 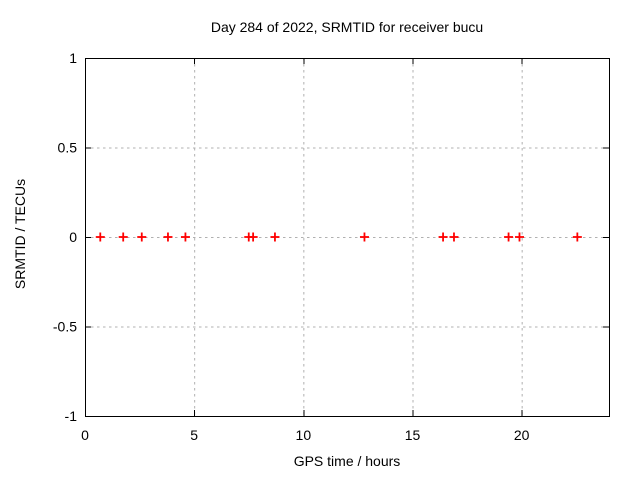 What do you see at coordinates (347, 461) in the screenshot?
I see `x-axis-label: GPS time / hours` at bounding box center [347, 461].